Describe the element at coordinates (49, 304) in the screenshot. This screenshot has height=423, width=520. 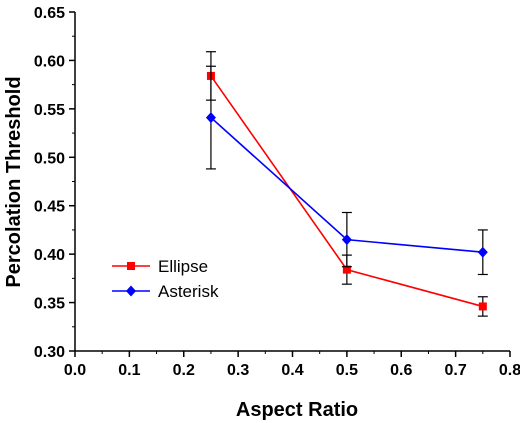
I see `y-tick-label: 0.35` at that location.